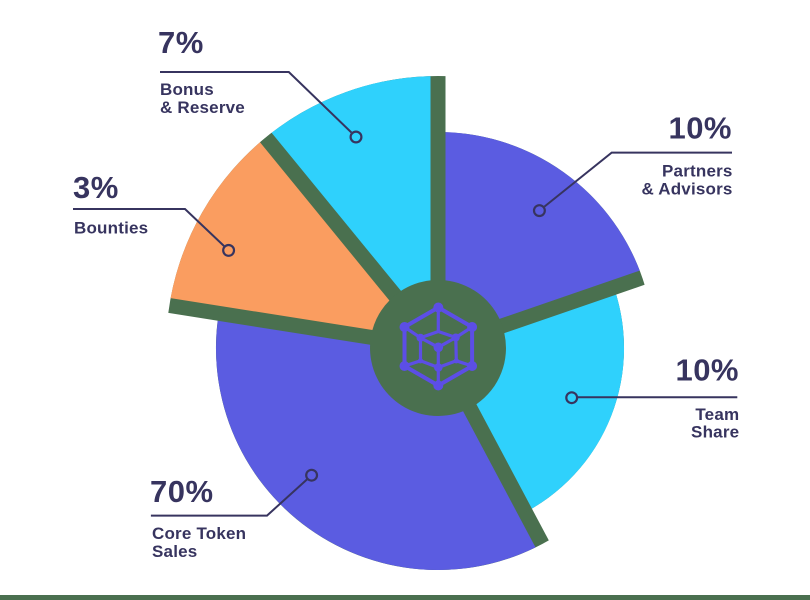 This screenshot has height=600, width=810. Describe the element at coordinates (202, 107) in the screenshot. I see `svg-text: & Reserve` at that location.